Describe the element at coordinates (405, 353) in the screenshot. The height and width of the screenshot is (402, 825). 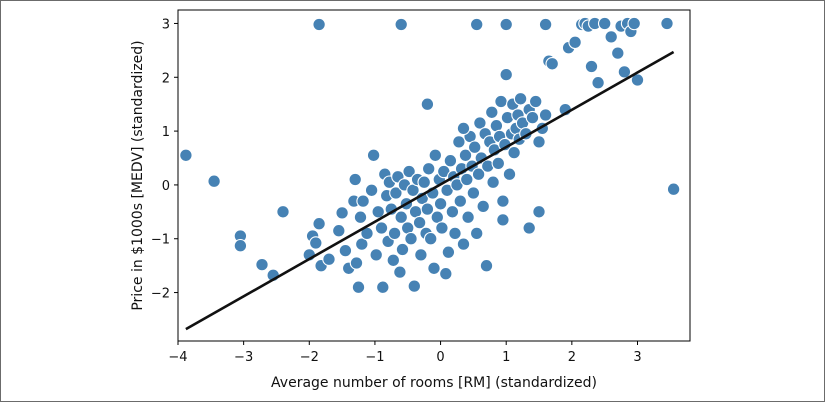
I see `x-axis-ticks: −4 −3 −2 −1 0 1 2 3` at that location.